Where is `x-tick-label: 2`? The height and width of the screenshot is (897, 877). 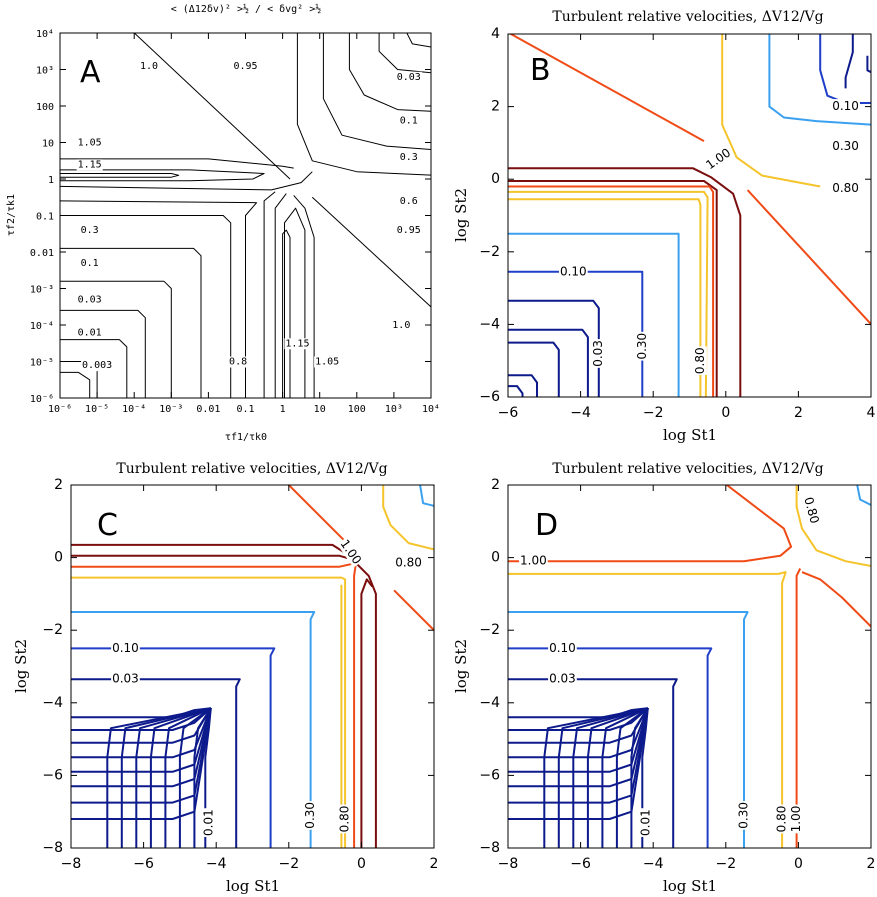
x-tick-label: 2 is located at coordinates (871, 864).